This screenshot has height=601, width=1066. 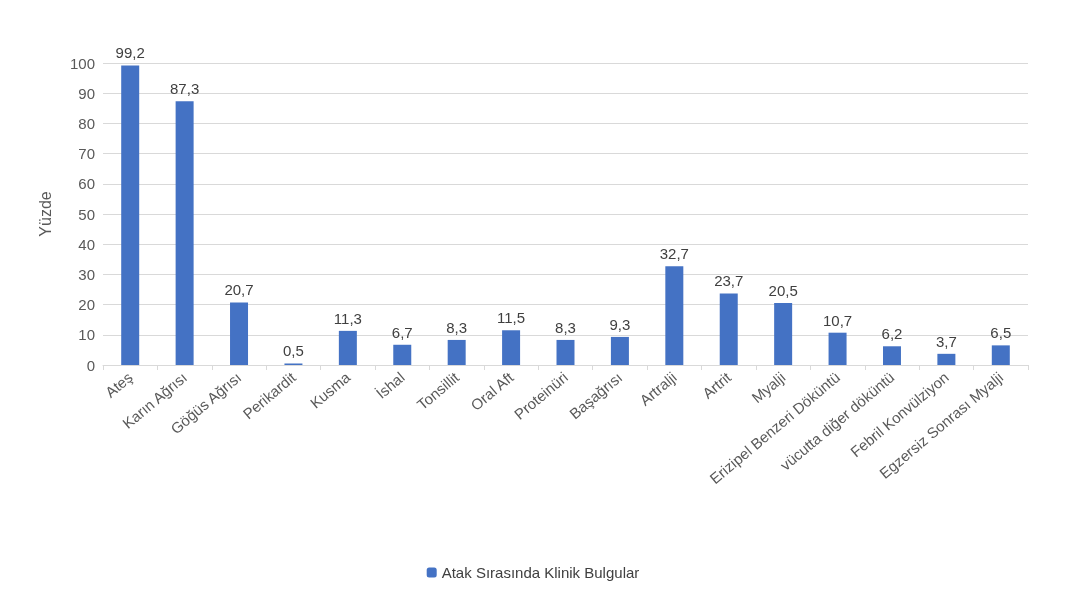 What do you see at coordinates (185, 89) in the screenshot?
I see `data-label: 87,3` at bounding box center [185, 89].